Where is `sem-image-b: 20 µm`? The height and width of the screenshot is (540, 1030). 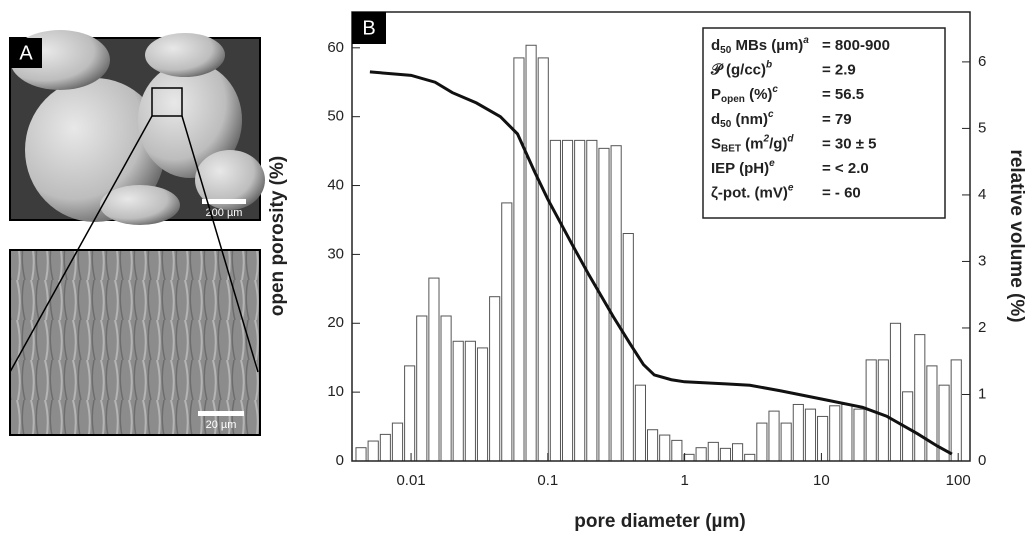 sem-image-b: 20 µm is located at coordinates (135, 275).